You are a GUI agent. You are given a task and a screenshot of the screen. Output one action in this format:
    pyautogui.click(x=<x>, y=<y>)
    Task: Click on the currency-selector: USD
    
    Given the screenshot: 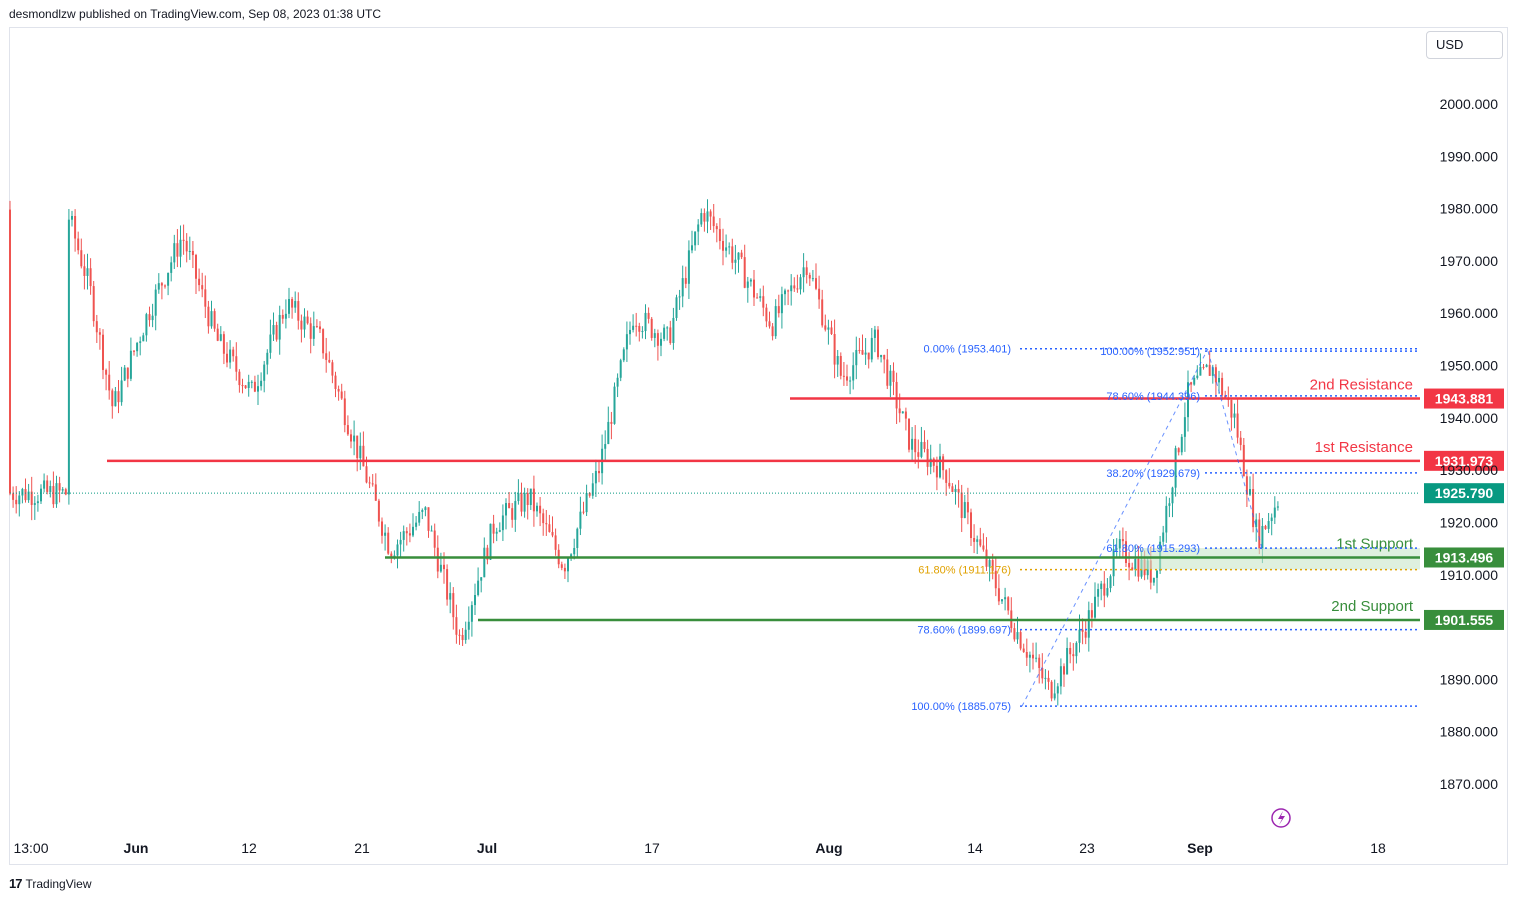 What is the action you would take?
    pyautogui.click(x=1464, y=45)
    